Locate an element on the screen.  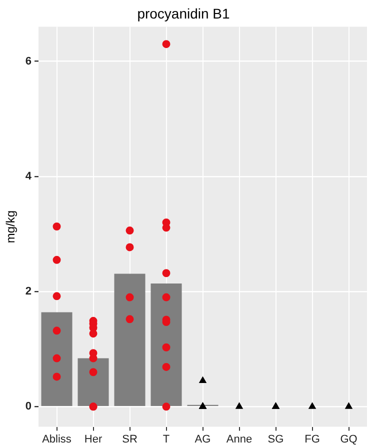
x-tick-label: Anne is located at coordinates (239, 439).